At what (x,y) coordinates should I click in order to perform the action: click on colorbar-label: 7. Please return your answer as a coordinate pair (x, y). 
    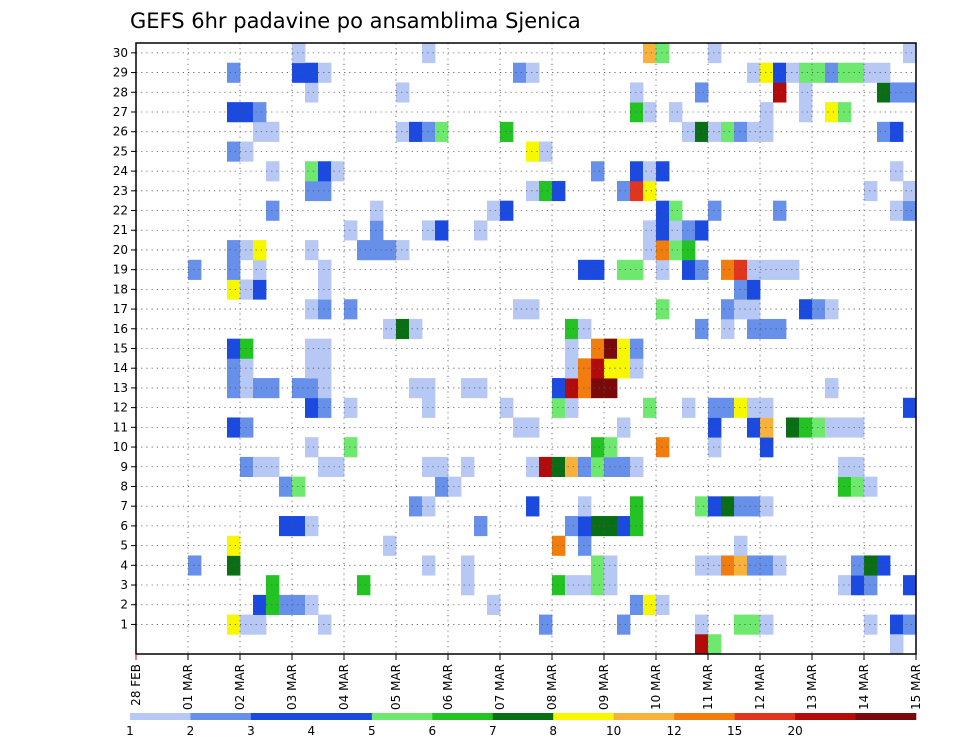
    Looking at the image, I should click on (493, 731).